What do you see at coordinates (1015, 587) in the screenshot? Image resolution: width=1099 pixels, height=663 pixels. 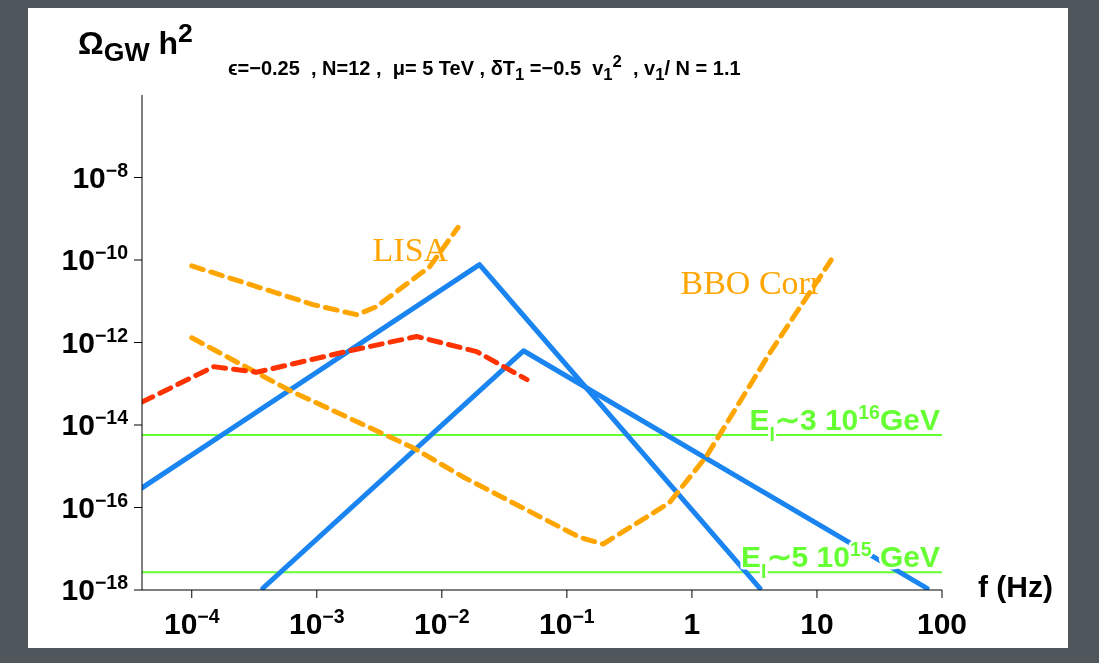 I see `x-axis-title: f (Hz)` at bounding box center [1015, 587].